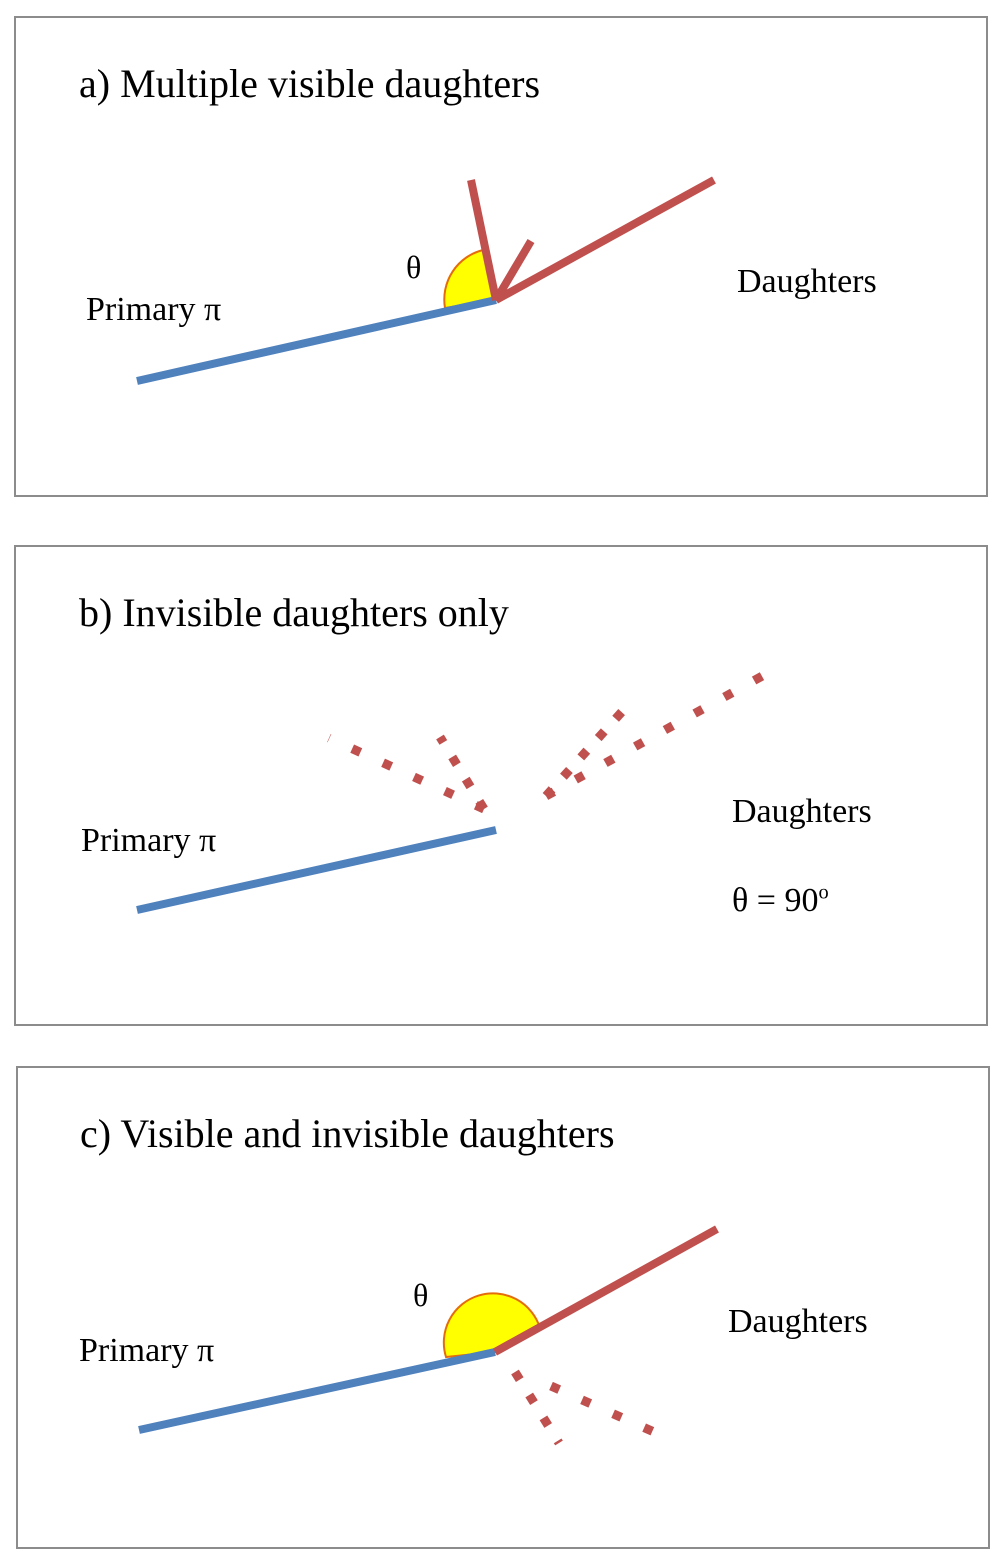 The image size is (1003, 1566). Describe the element at coordinates (428, 1335) in the screenshot. I see `panel-c-diagram` at that location.